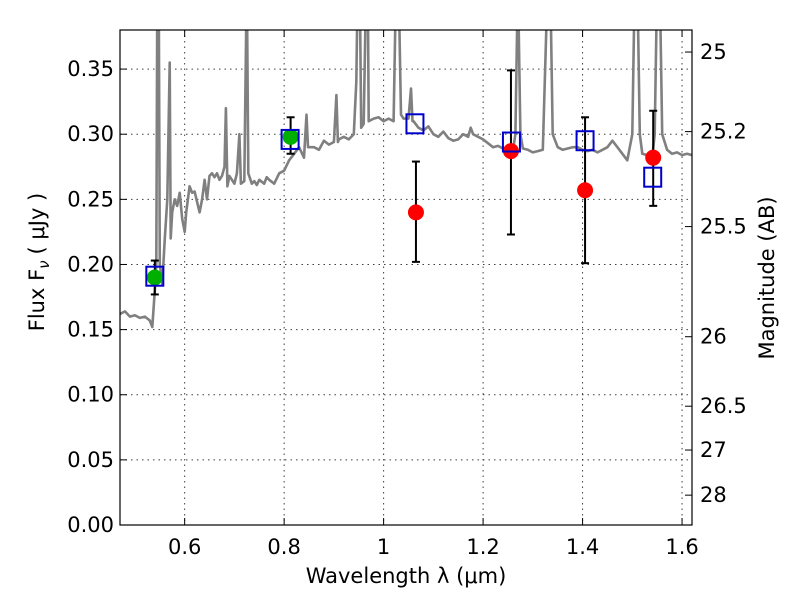 The image size is (800, 600). What do you see at coordinates (37, 300) in the screenshot?
I see `y-axis-left-label-main: Flux F` at bounding box center [37, 300].